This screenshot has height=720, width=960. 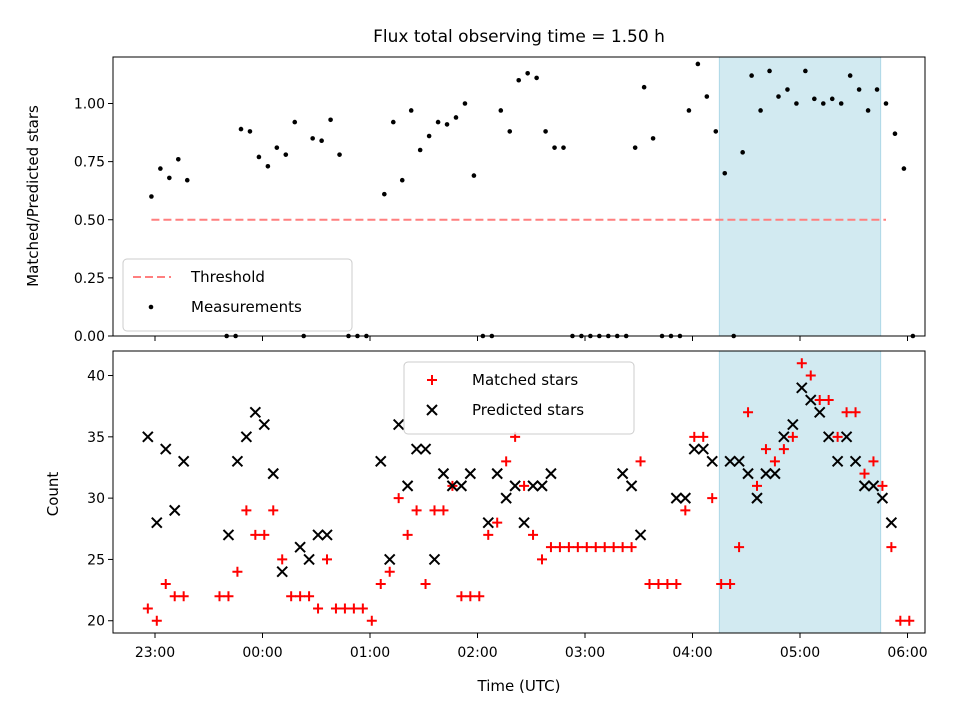 What do you see at coordinates (907, 653) in the screenshot?
I see `x-tick-label: 06:00` at bounding box center [907, 653].